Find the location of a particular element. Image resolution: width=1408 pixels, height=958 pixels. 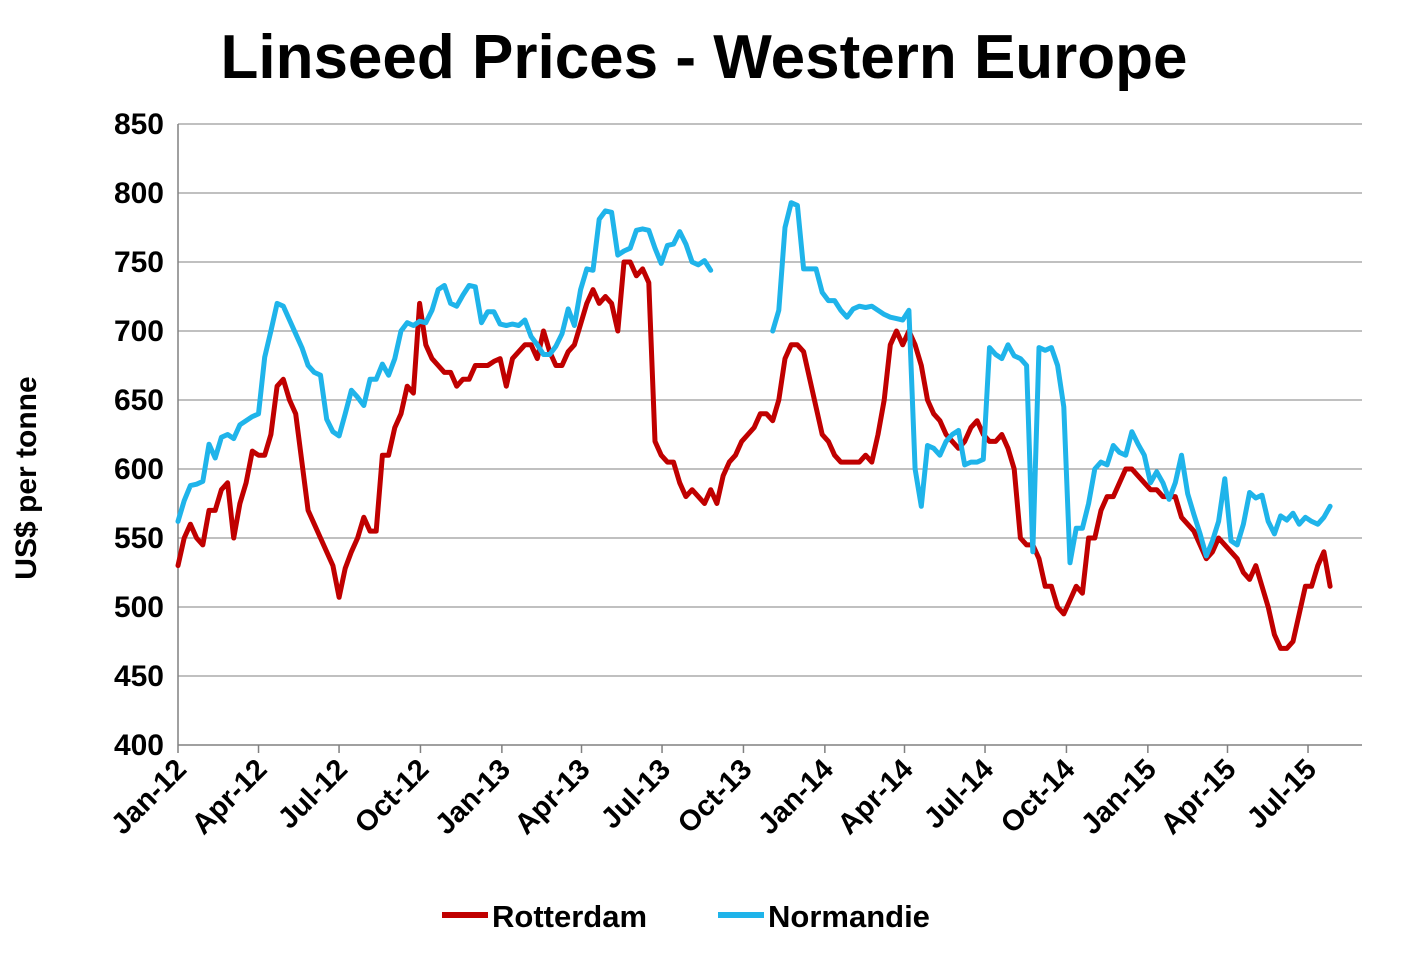

x-tick-label: Oct-12 is located at coordinates (392, 796).